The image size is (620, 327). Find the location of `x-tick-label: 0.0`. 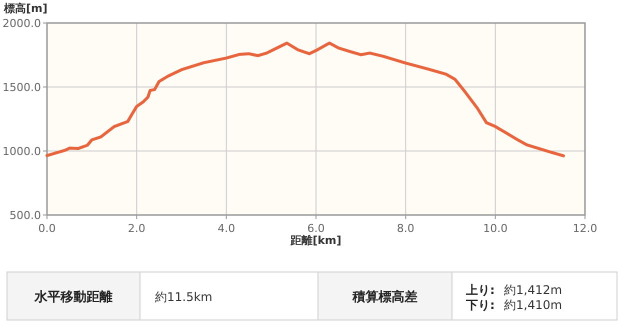

x-tick-label: 0.0 is located at coordinates (47, 228).